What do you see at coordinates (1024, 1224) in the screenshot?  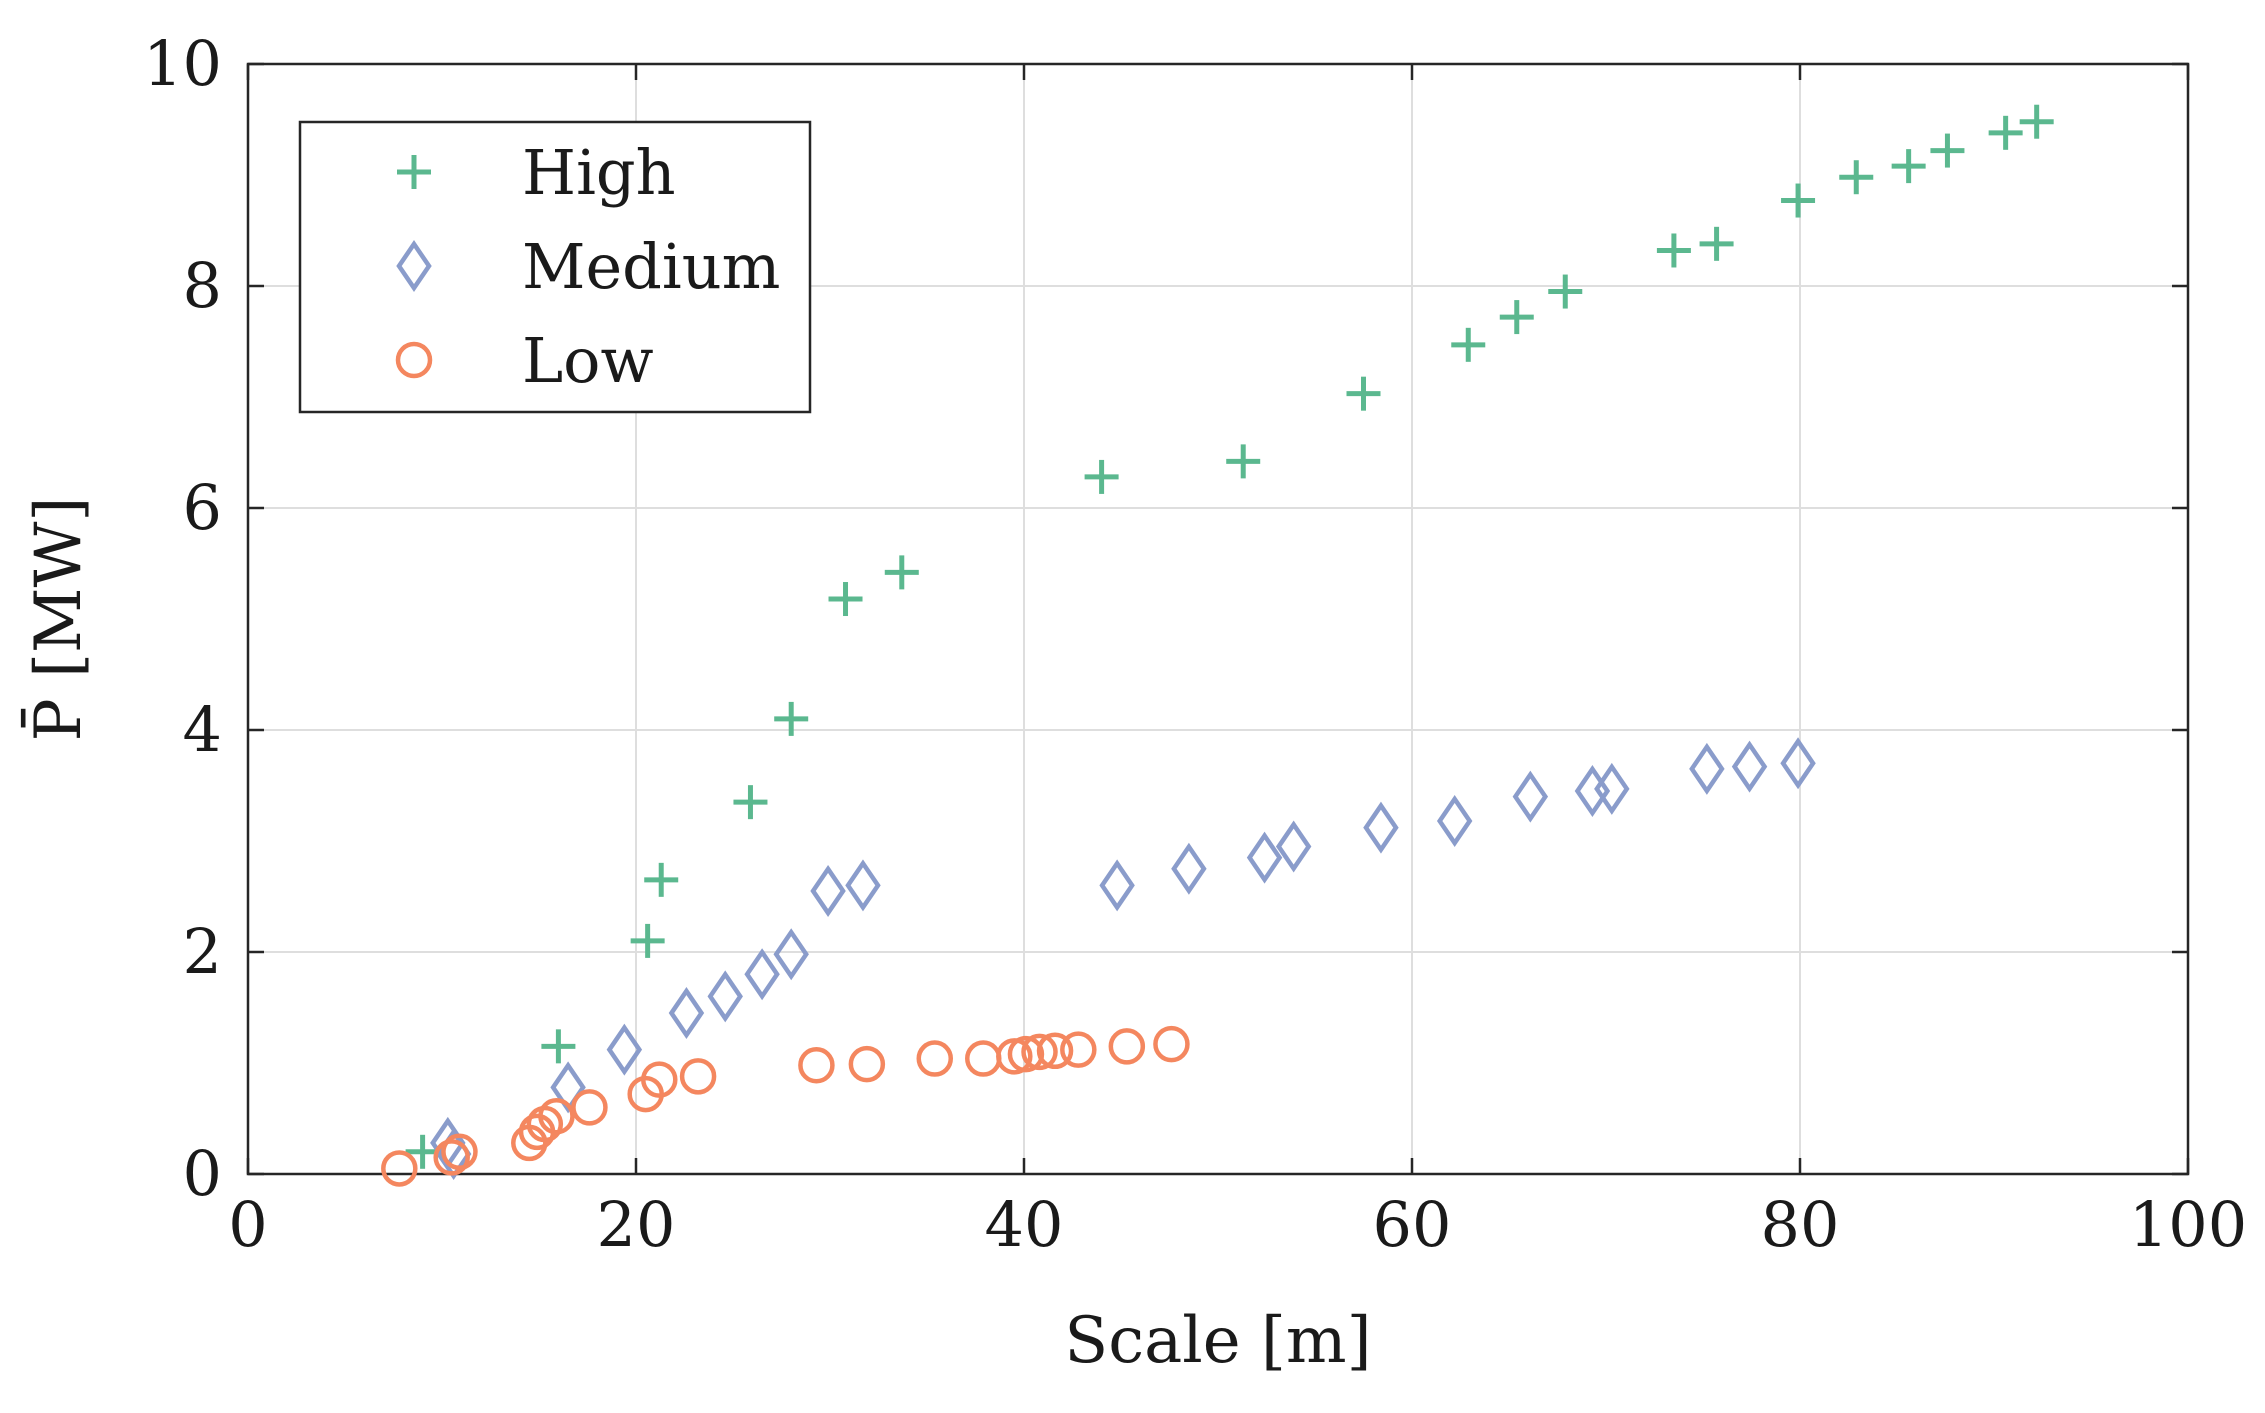 I see `x-tick-label: 40` at bounding box center [1024, 1224].